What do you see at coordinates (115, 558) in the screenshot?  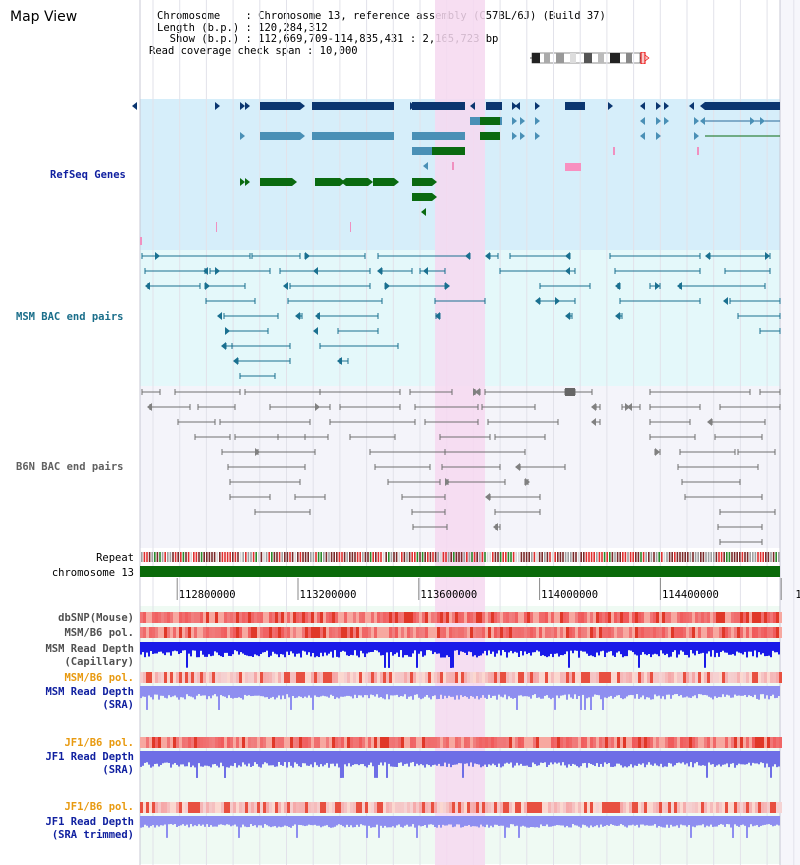 I see `repeat-label: Repeat` at bounding box center [115, 558].